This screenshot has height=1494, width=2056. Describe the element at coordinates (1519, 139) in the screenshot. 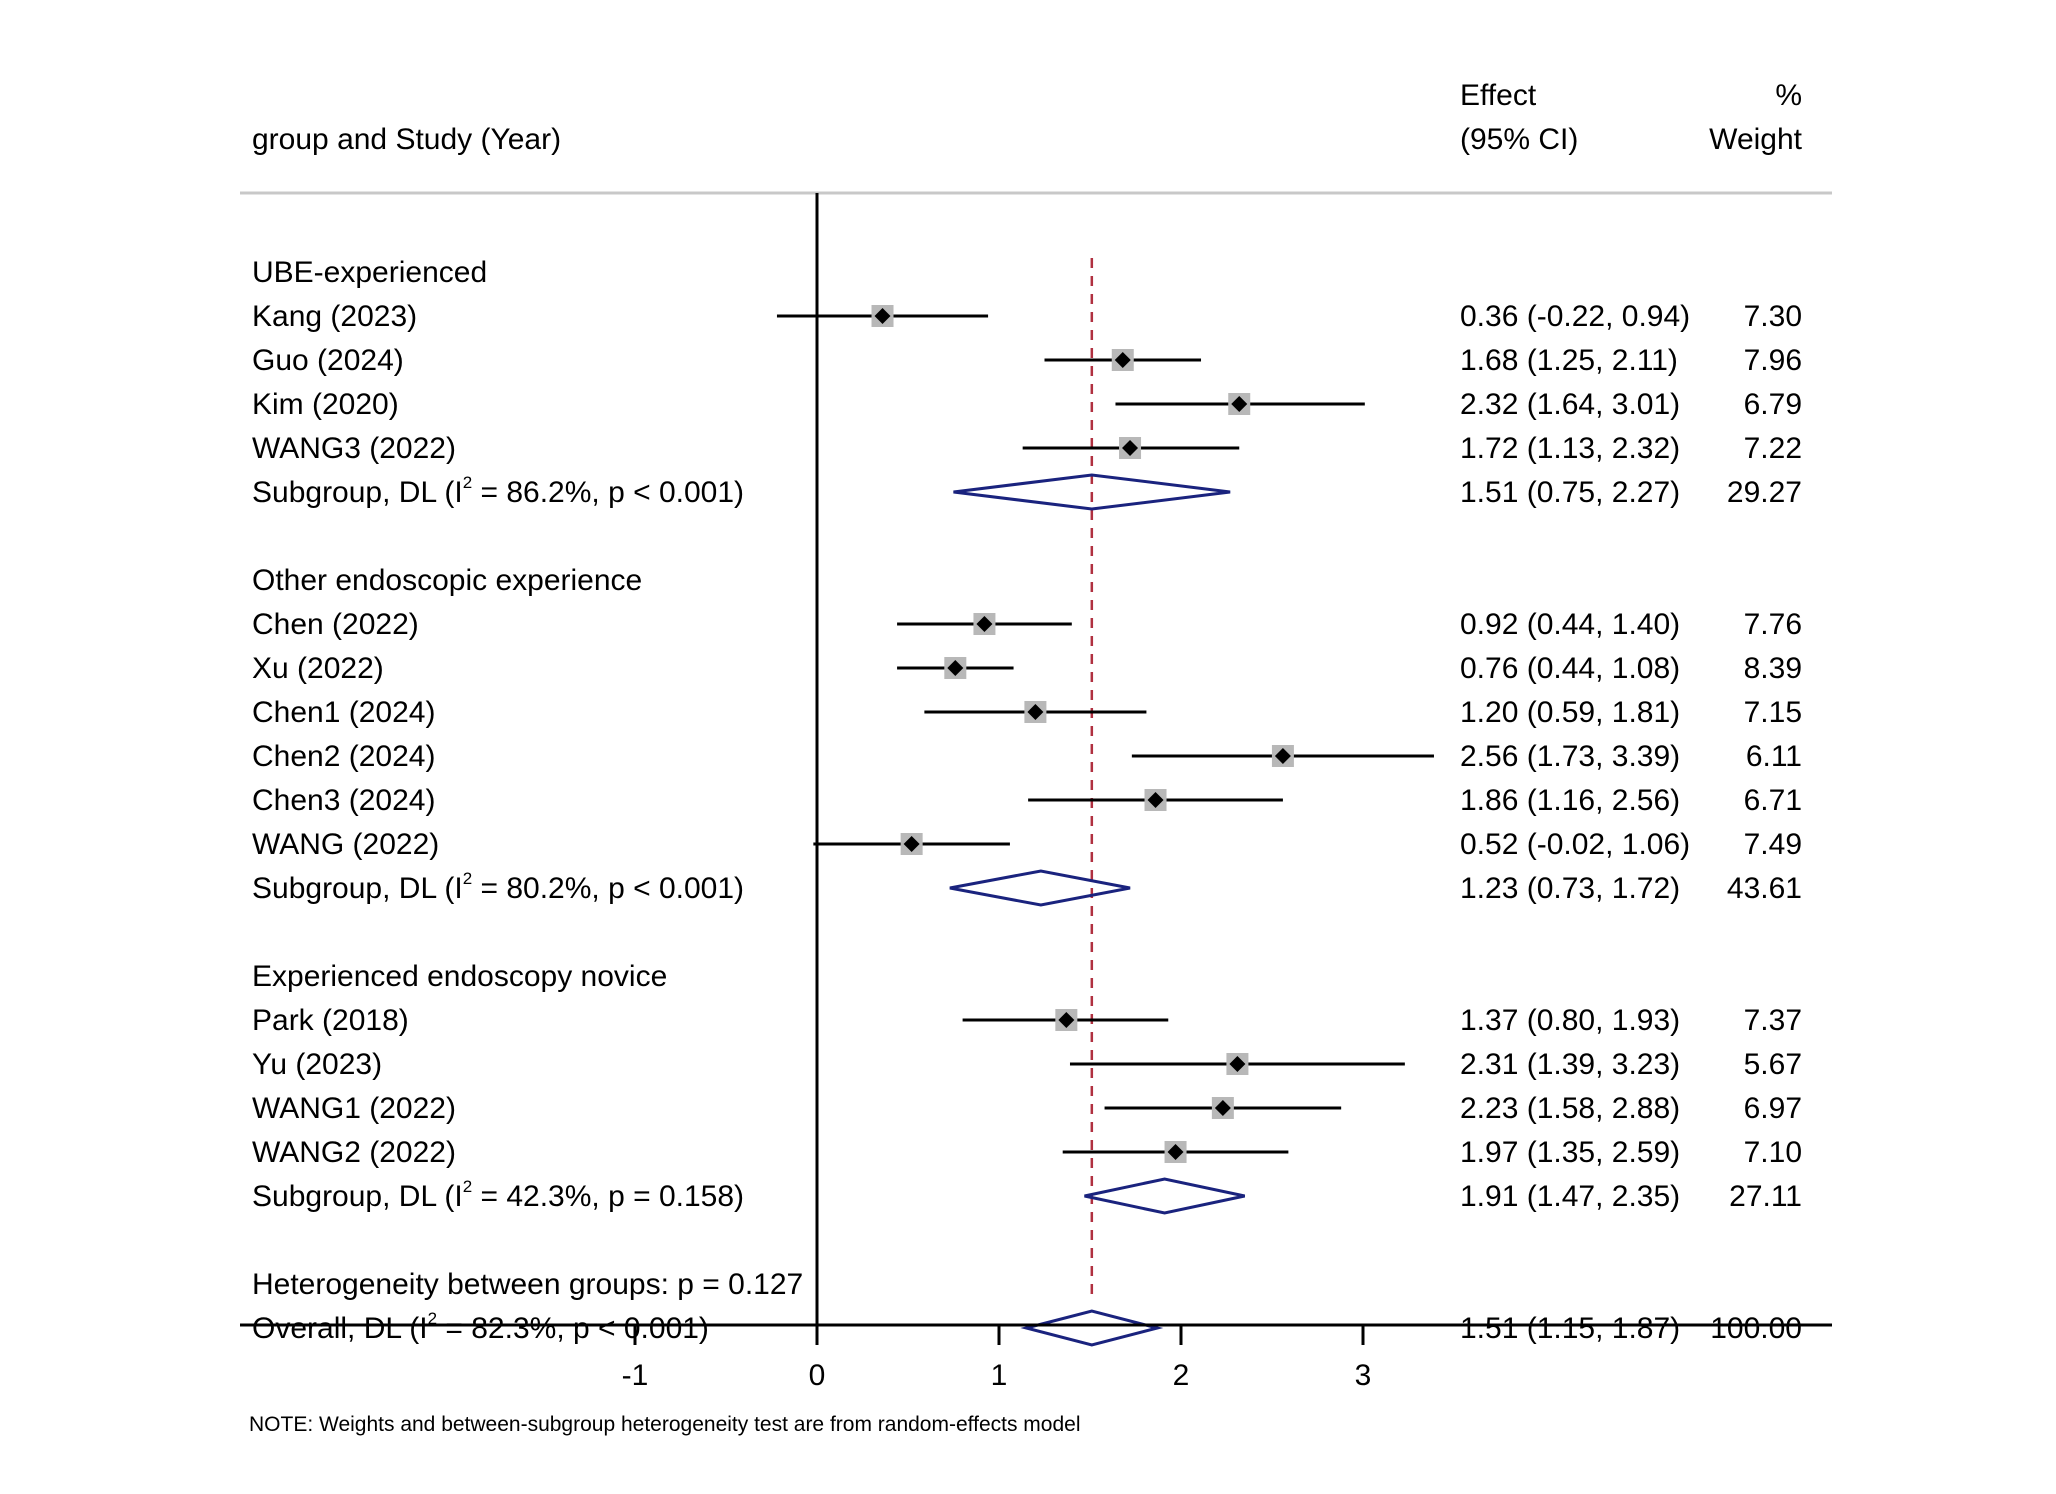

I see `header-effect-line2: (95% CI)` at that location.